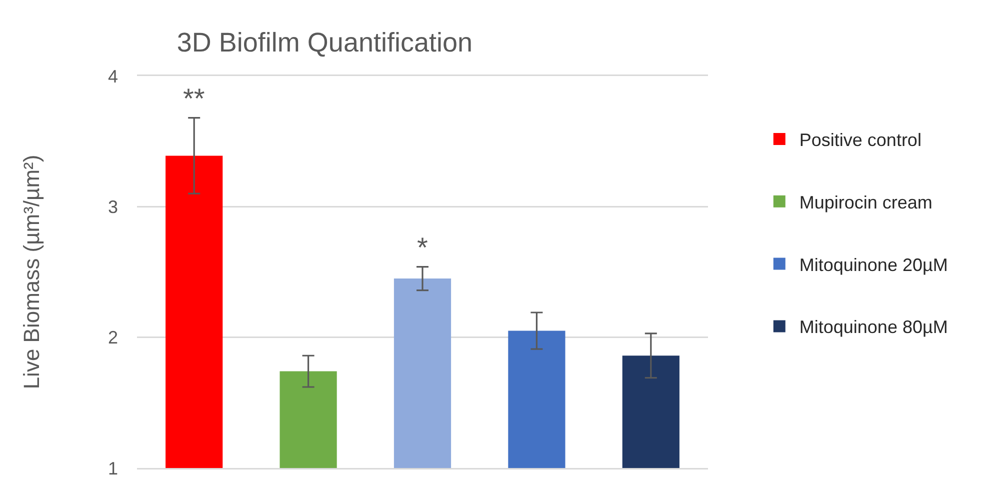 This screenshot has width=993, height=481. Describe the element at coordinates (113, 468) in the screenshot. I see `y-tick-label: 1` at that location.